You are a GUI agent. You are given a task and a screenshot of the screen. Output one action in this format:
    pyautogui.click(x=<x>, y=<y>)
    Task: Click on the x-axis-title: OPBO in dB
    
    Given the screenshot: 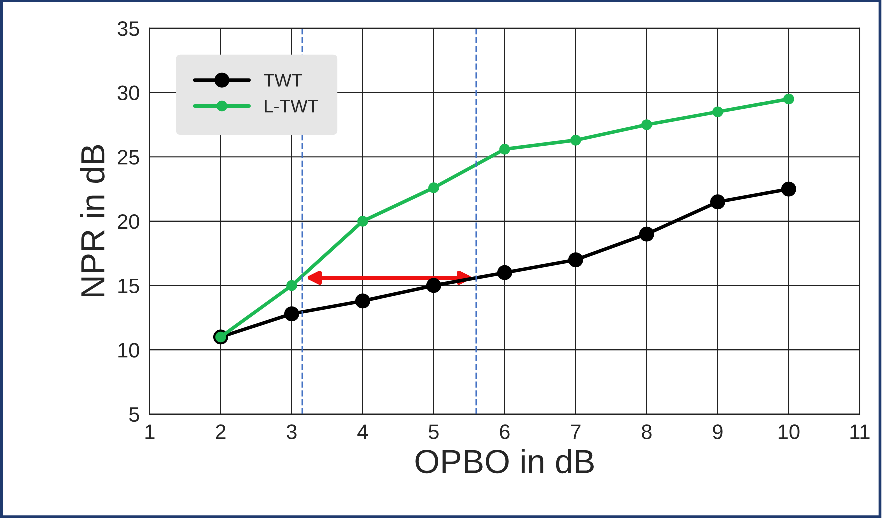 What is the action you would take?
    pyautogui.click(x=505, y=461)
    